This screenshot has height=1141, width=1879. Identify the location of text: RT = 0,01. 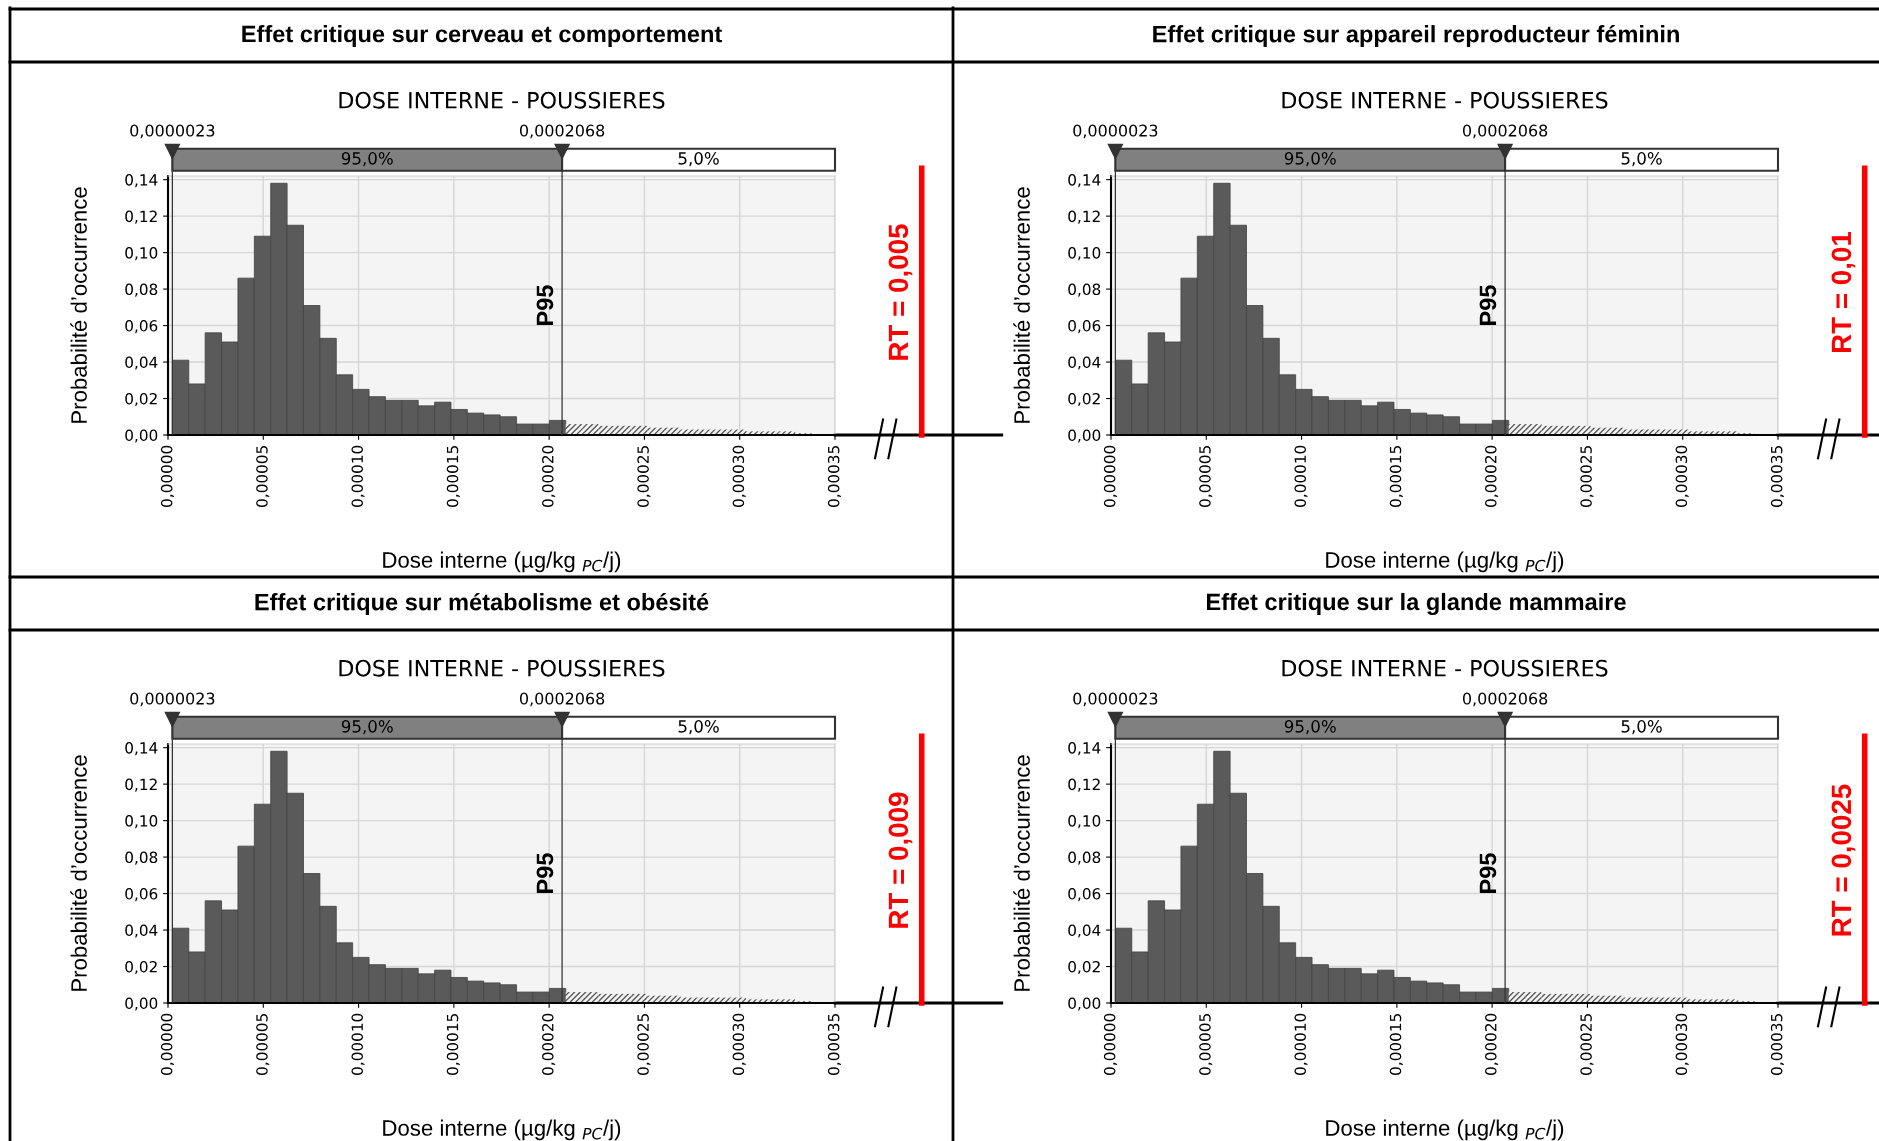
(1843, 292).